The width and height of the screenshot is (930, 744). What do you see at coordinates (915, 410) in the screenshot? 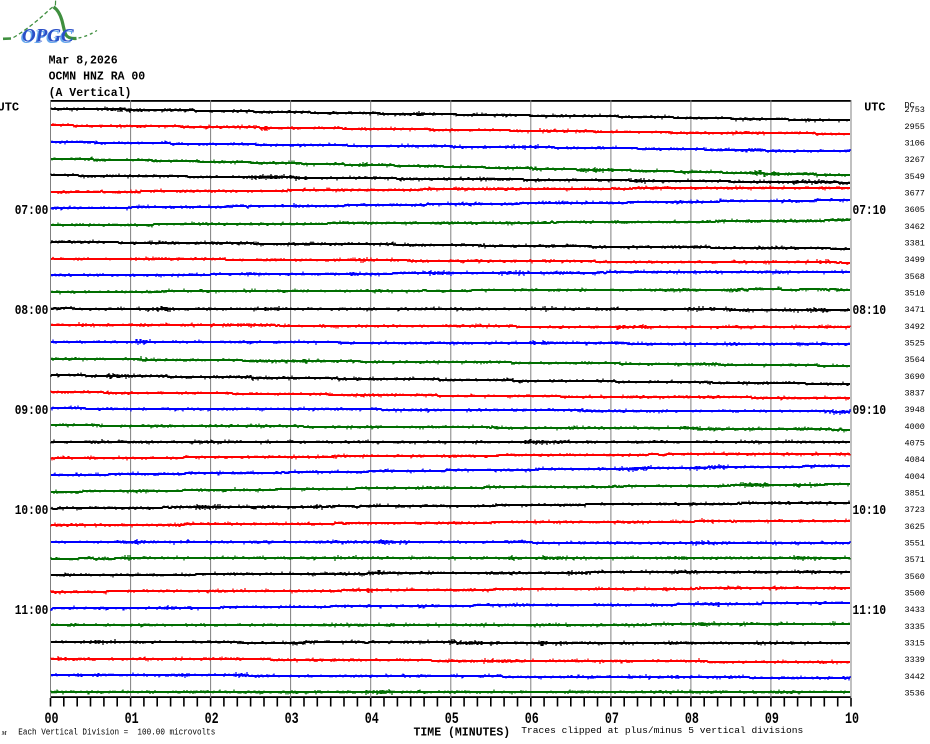
I see `svg-text: 3948` at bounding box center [915, 410].